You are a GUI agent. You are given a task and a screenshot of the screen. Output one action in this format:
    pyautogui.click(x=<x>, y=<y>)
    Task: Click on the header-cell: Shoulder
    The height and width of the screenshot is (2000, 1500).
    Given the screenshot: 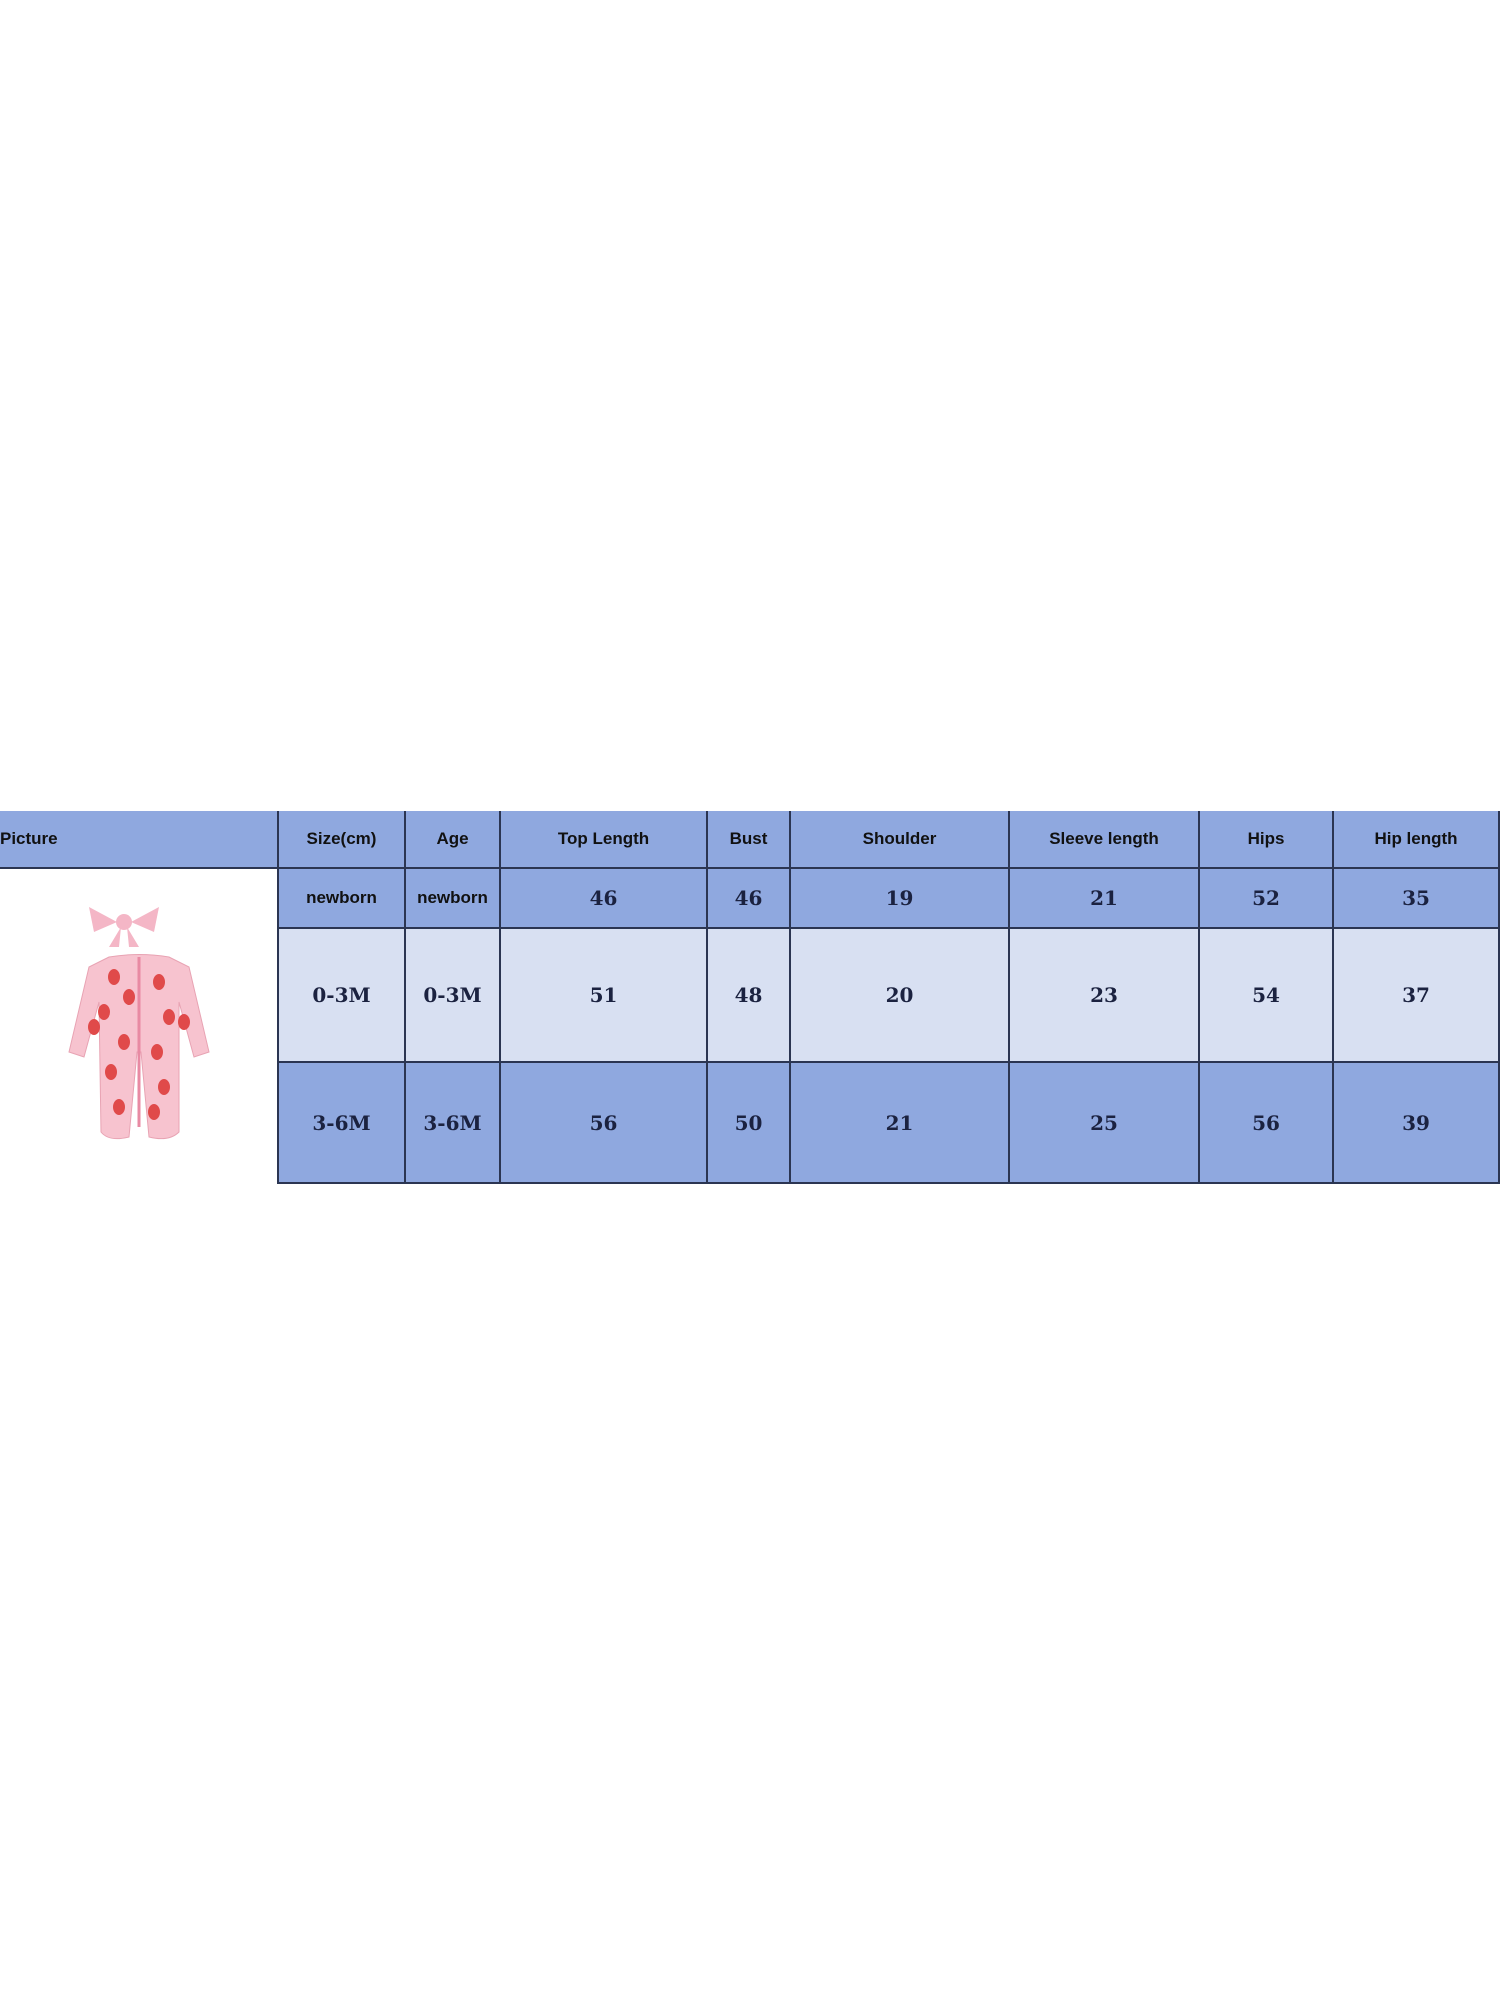 What is the action you would take?
    pyautogui.click(x=900, y=840)
    